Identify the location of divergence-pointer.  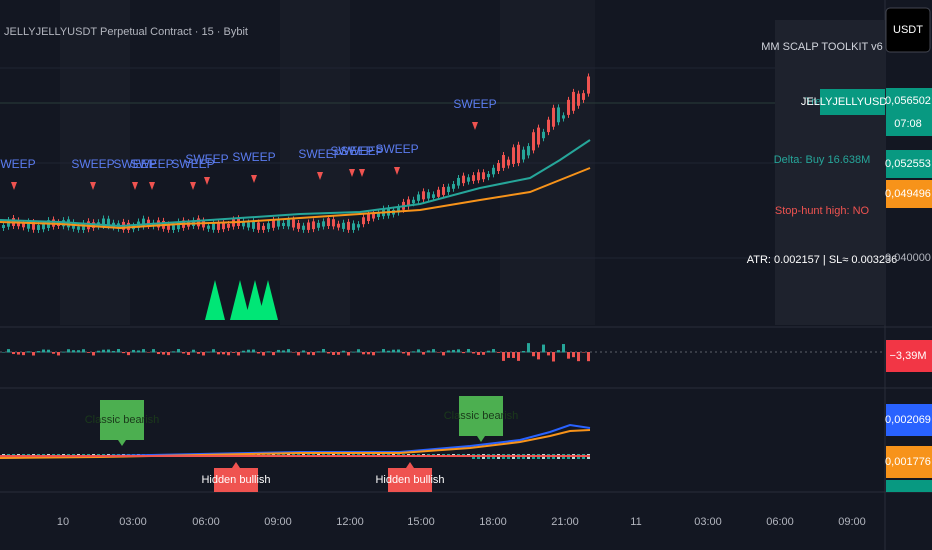
(122, 443).